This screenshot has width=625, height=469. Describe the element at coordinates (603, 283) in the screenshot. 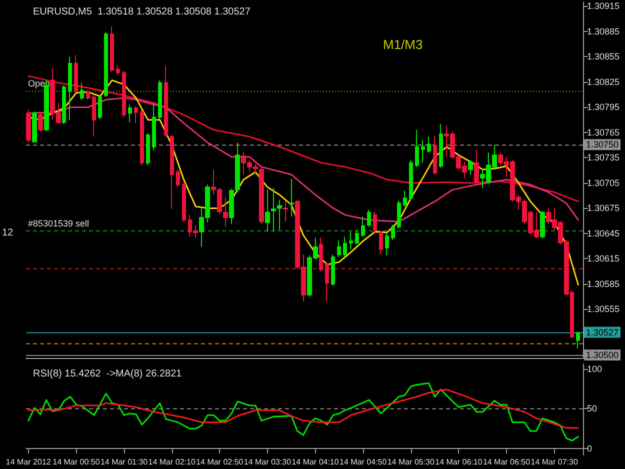

I see `y-tick-label: 1.30585` at that location.